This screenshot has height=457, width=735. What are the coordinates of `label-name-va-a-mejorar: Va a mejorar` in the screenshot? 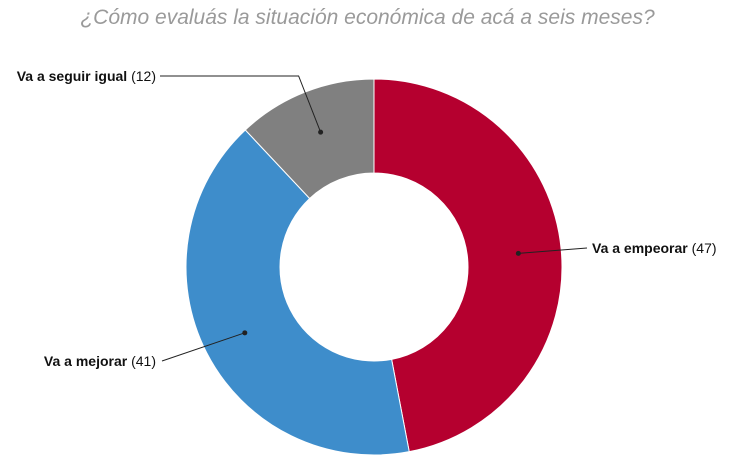 It's located at (86, 361).